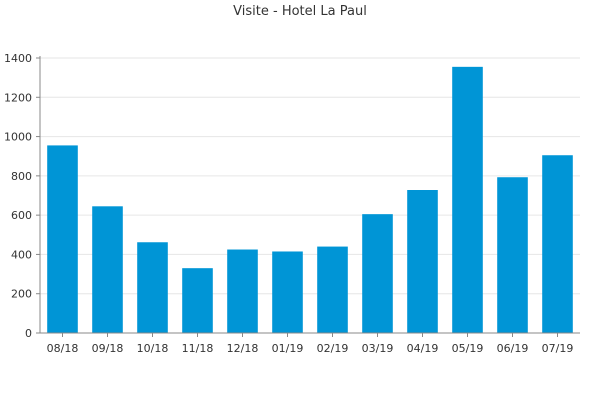 Image resolution: width=600 pixels, height=400 pixels. What do you see at coordinates (18, 97) in the screenshot?
I see `y-tick-label: 1200` at bounding box center [18, 97].